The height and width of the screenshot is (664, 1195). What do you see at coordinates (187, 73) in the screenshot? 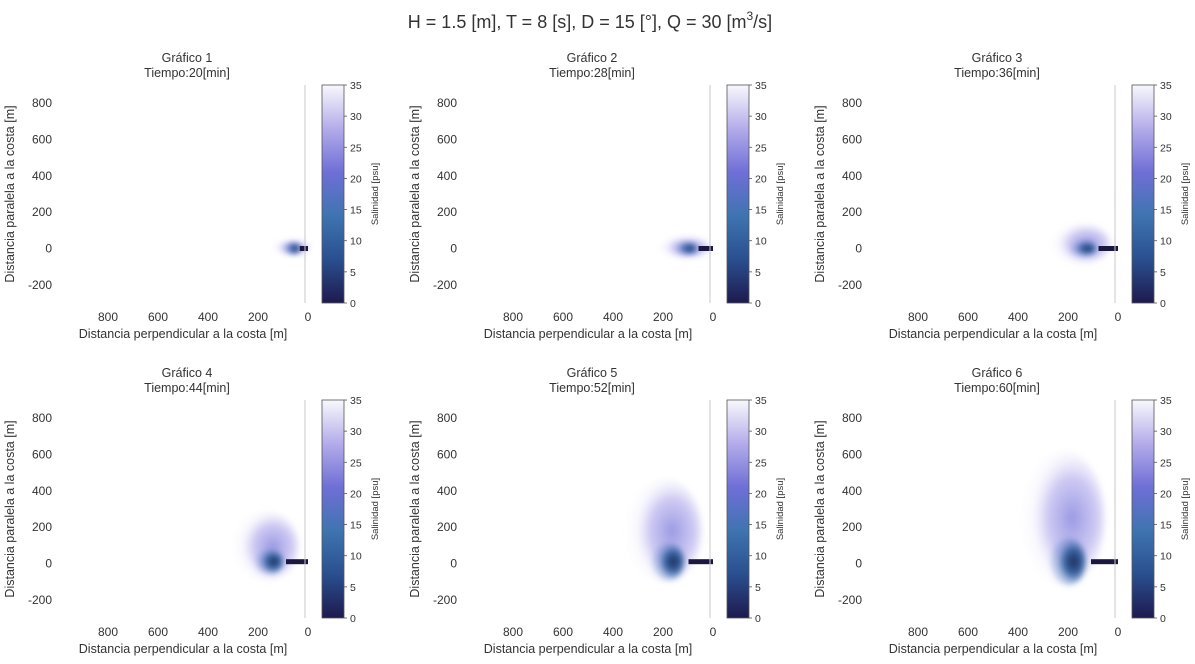
I see `subplot-subtitle: Tiempo:20[min]` at bounding box center [187, 73].